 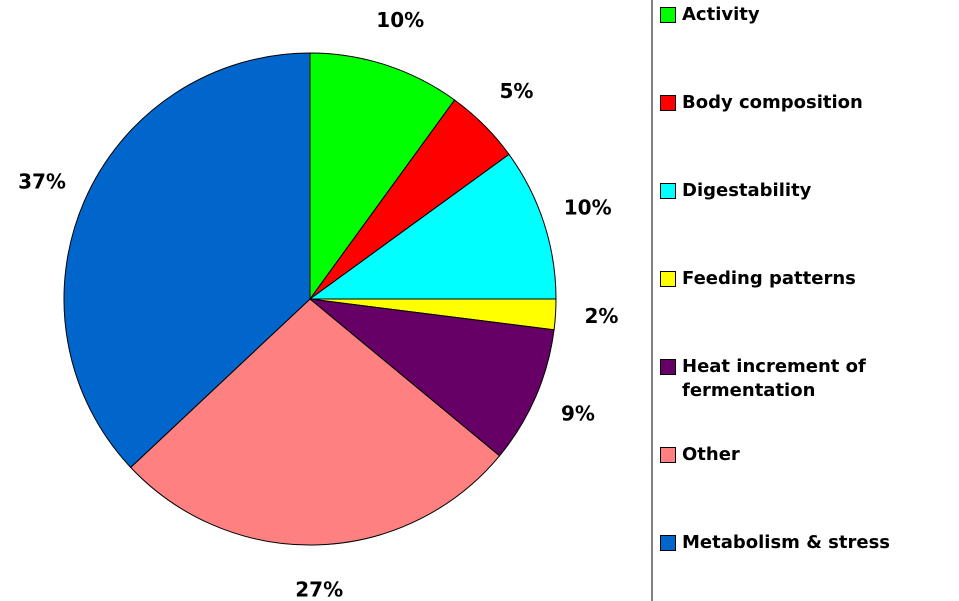 I want to click on slice-label: 37%, so click(x=42, y=182).